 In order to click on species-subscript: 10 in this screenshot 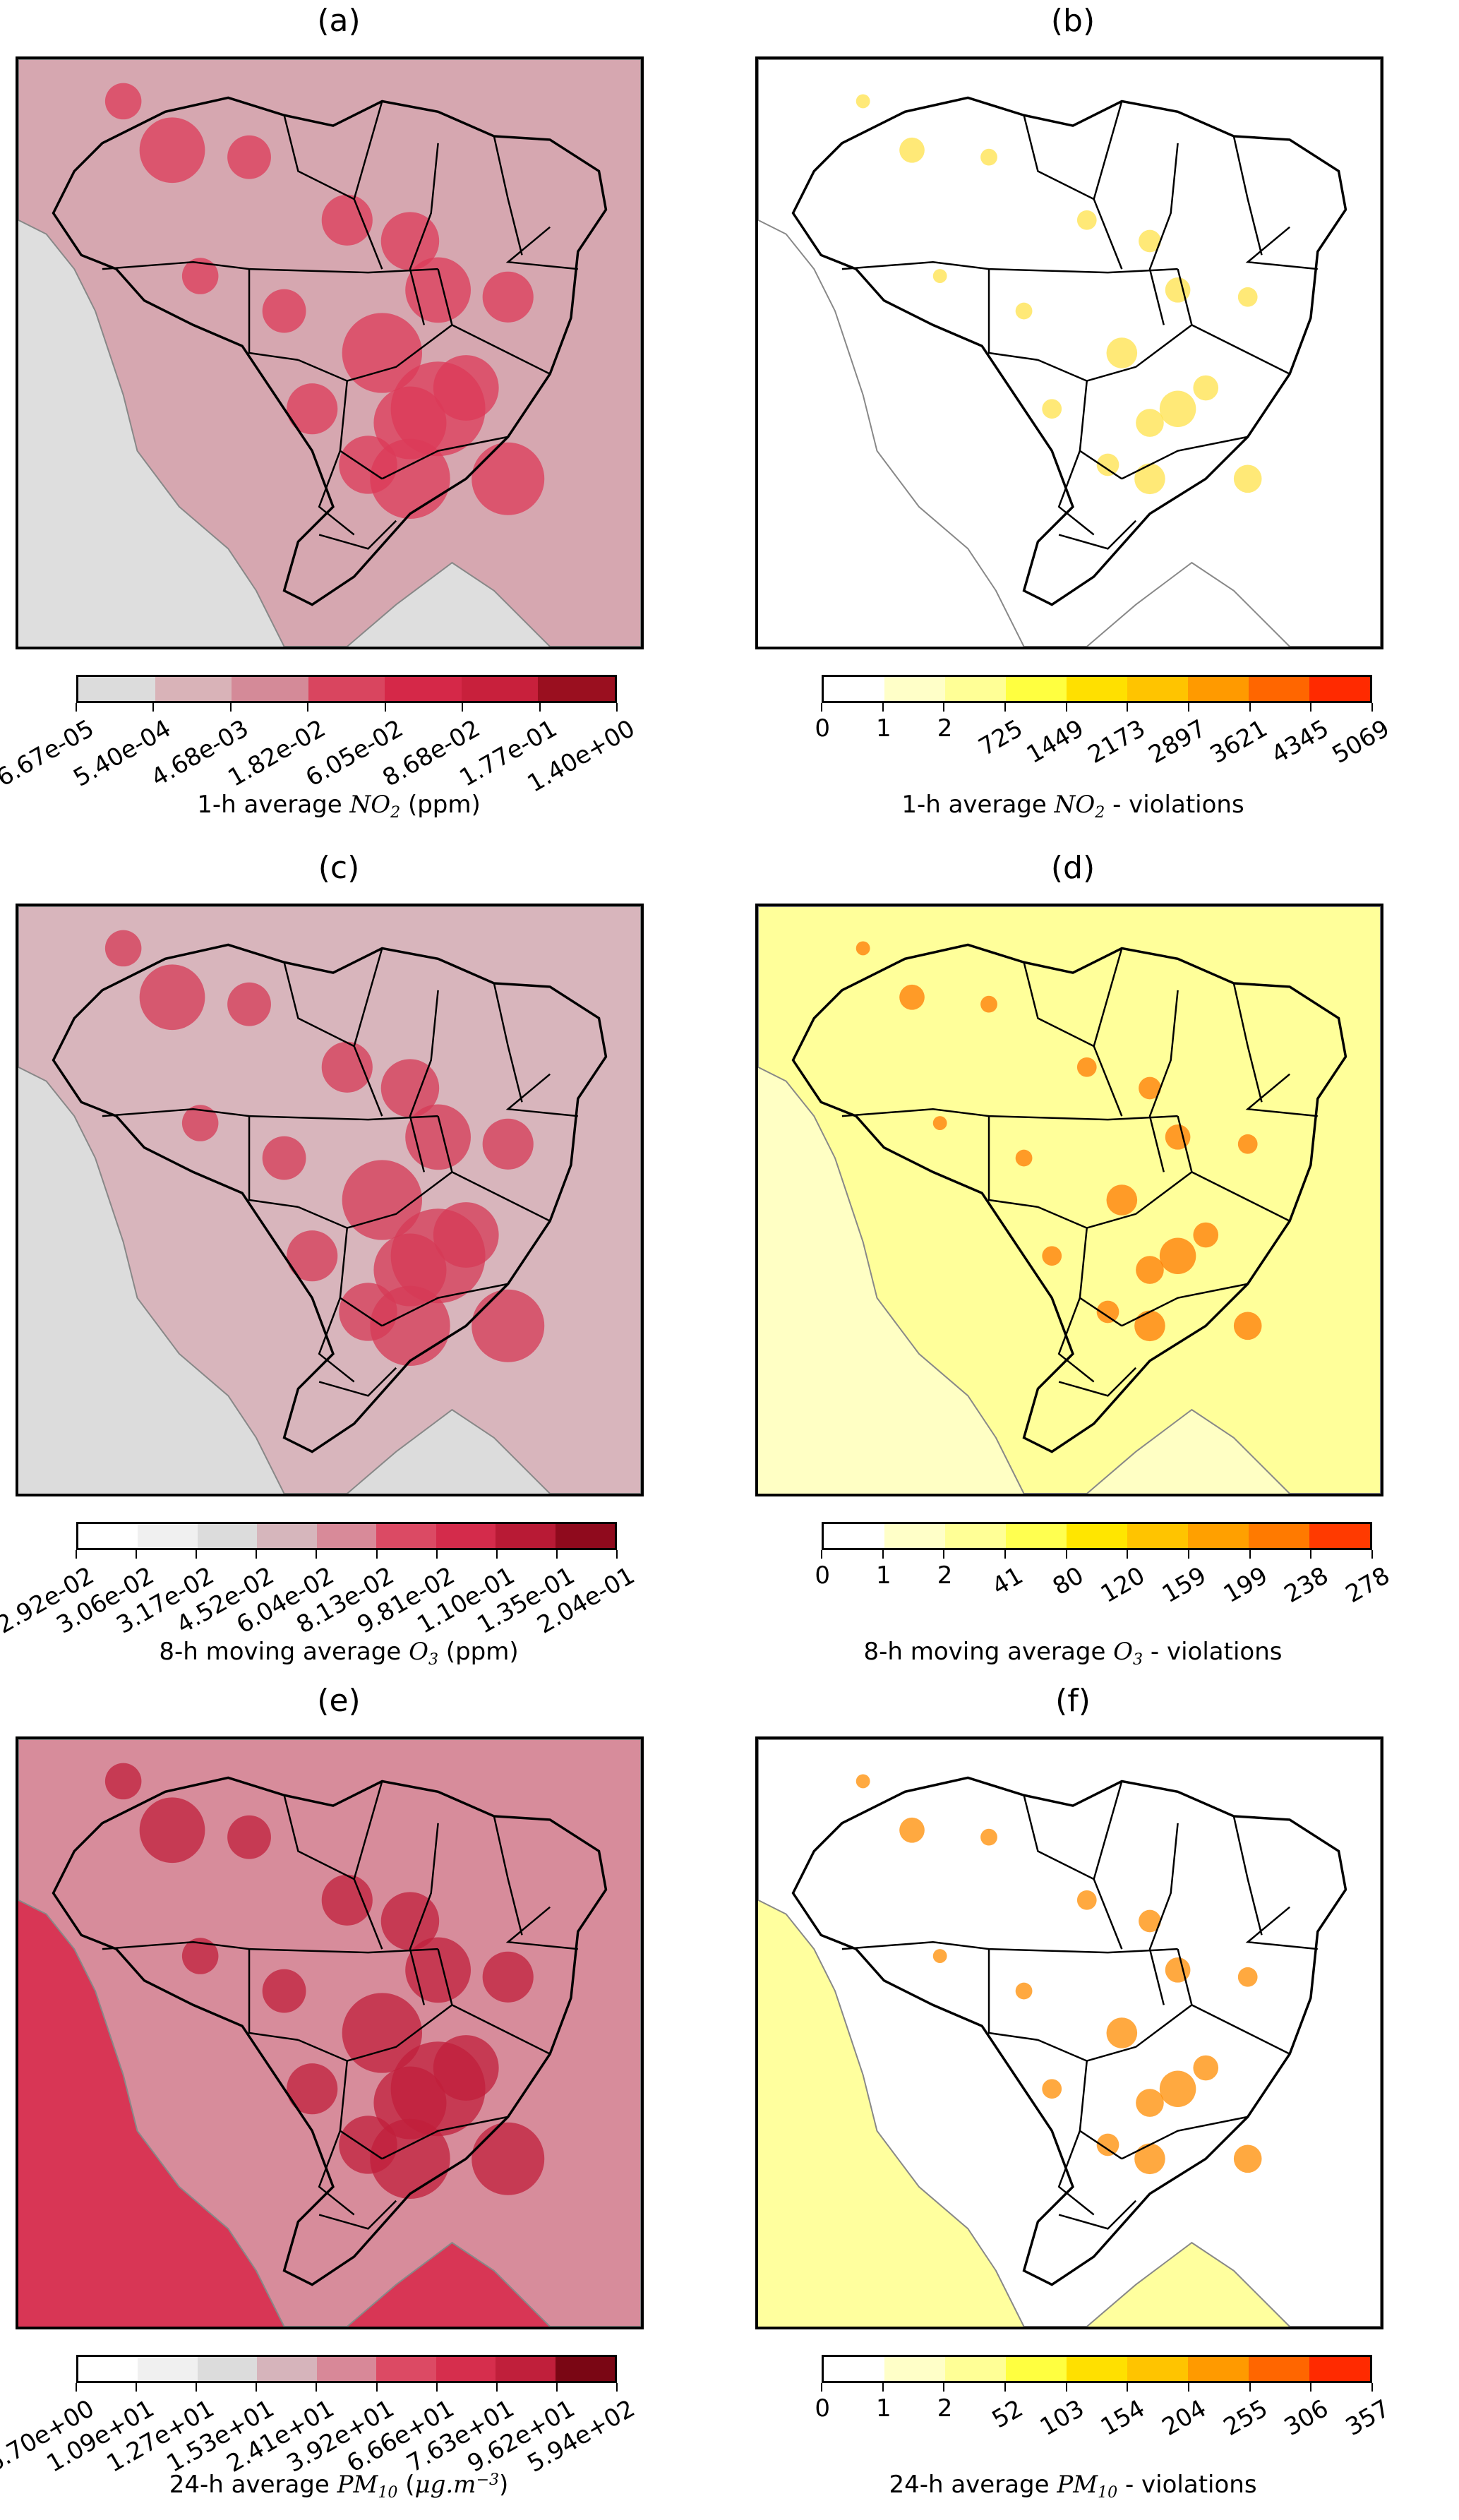, I will do `click(1108, 2493)`.